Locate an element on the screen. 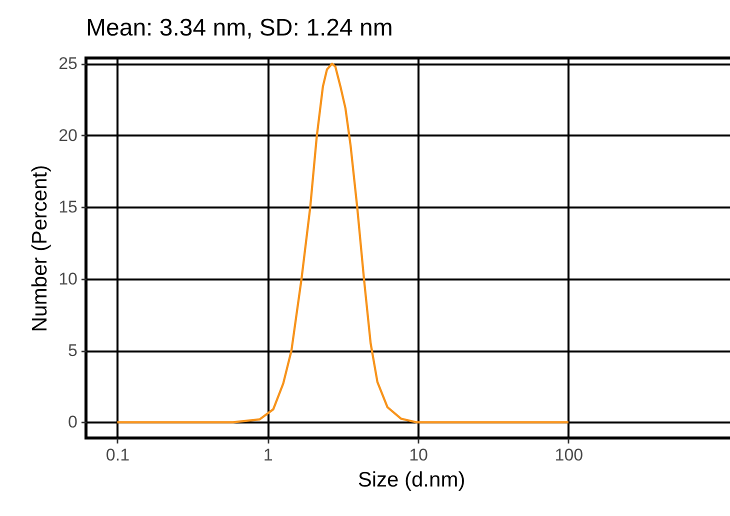 Image resolution: width=730 pixels, height=516 pixels. y-tick-label: 25 is located at coordinates (68, 64).